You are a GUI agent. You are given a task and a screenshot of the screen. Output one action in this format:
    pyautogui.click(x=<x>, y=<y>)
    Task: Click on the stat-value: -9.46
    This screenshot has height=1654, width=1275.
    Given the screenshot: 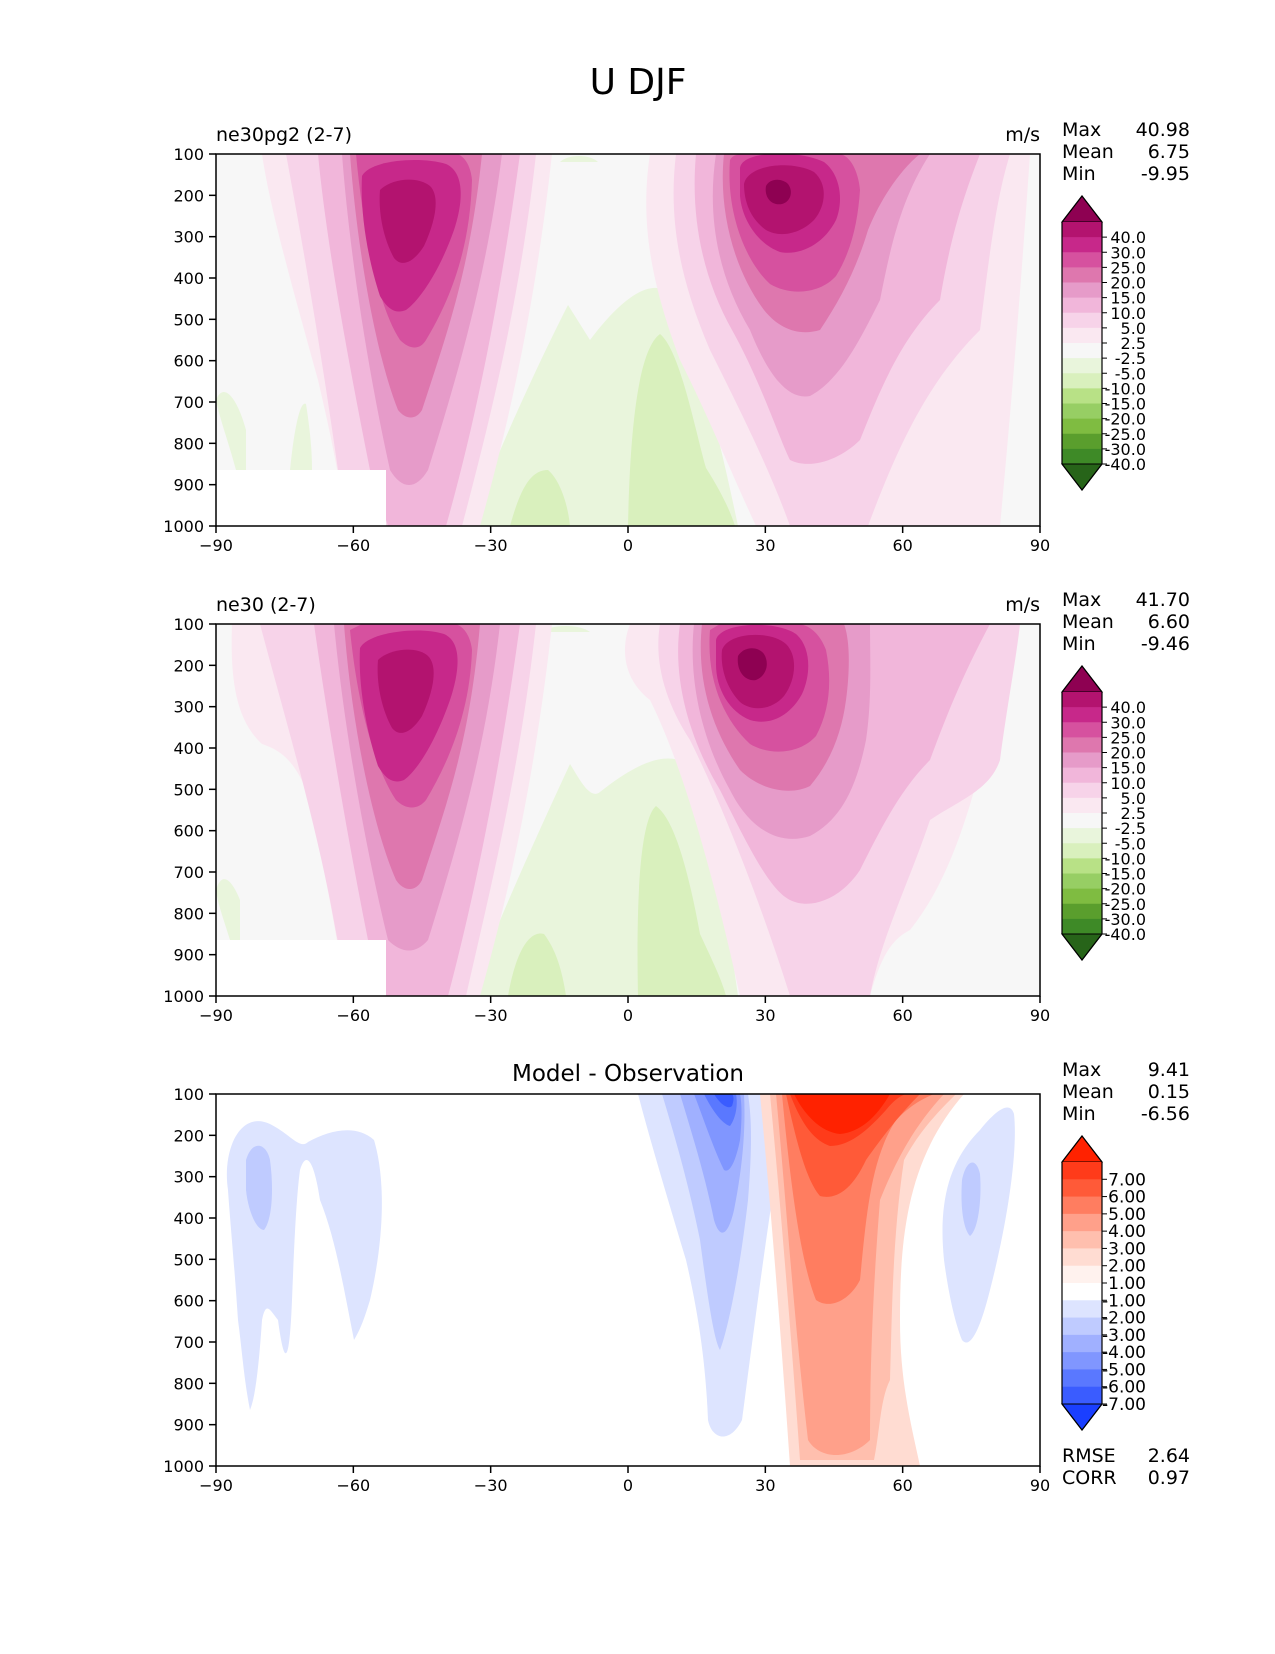 What is the action you would take?
    pyautogui.click(x=1165, y=644)
    